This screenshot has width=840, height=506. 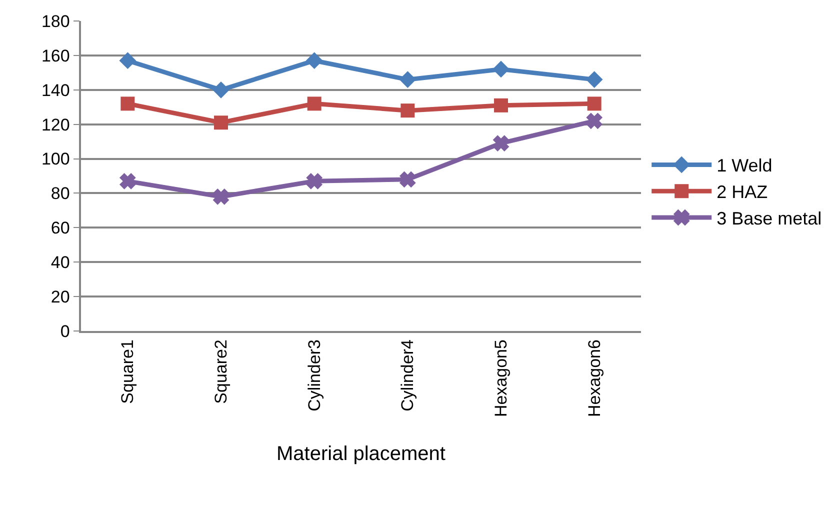 What do you see at coordinates (55, 90) in the screenshot?
I see `y-tick-label: 140` at bounding box center [55, 90].